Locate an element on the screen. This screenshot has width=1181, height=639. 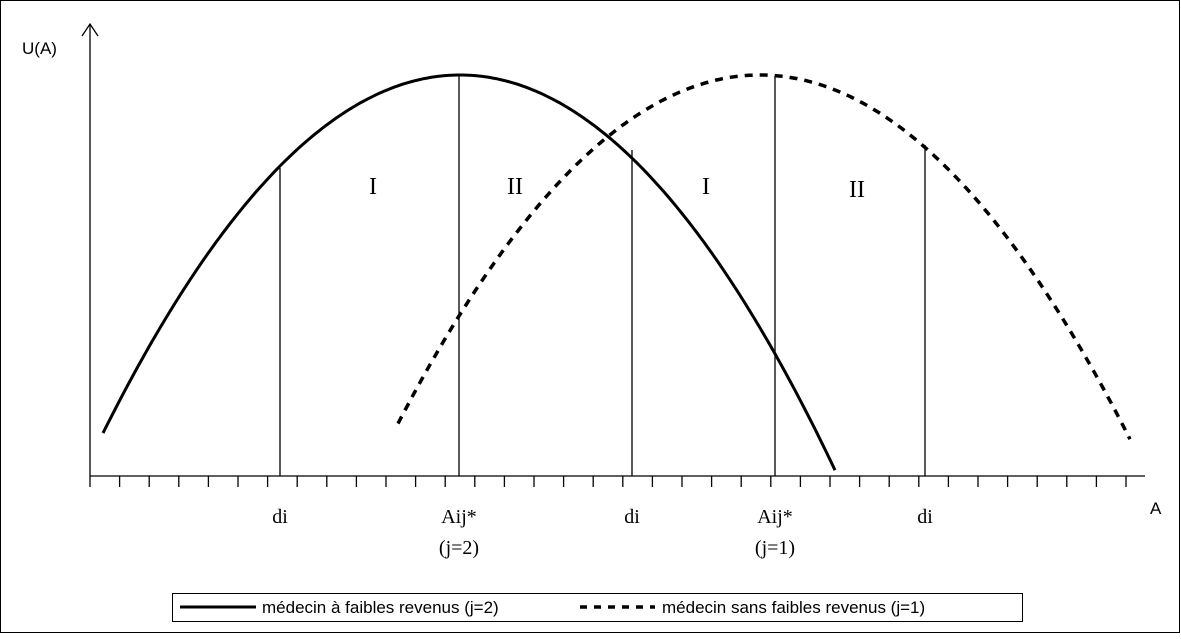
y-arrow is located at coordinates (90, 29).